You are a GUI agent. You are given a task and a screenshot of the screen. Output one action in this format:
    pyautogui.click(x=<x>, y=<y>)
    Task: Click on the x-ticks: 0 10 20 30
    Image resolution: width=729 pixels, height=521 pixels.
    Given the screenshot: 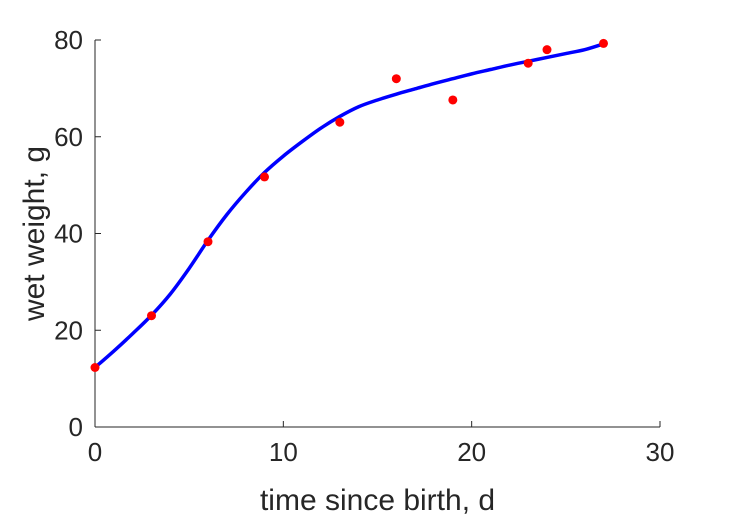 What is the action you would take?
    pyautogui.click(x=381, y=444)
    